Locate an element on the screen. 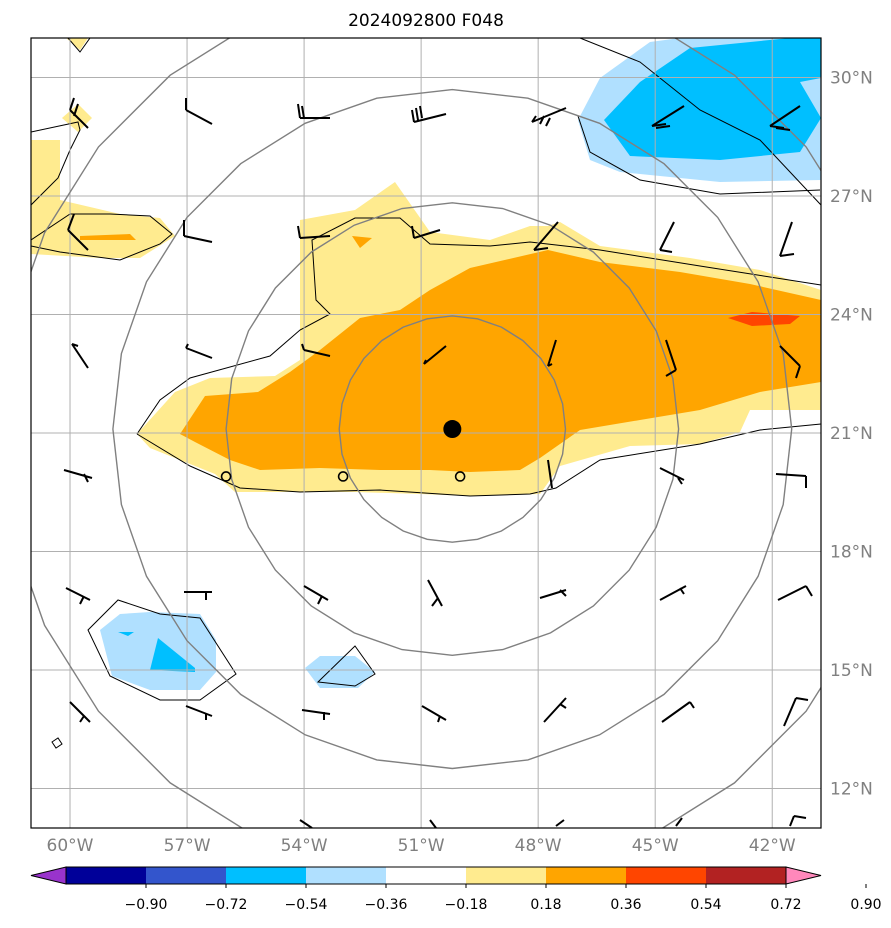 The width and height of the screenshot is (891, 928). range-ring is located at coordinates (452, 429).